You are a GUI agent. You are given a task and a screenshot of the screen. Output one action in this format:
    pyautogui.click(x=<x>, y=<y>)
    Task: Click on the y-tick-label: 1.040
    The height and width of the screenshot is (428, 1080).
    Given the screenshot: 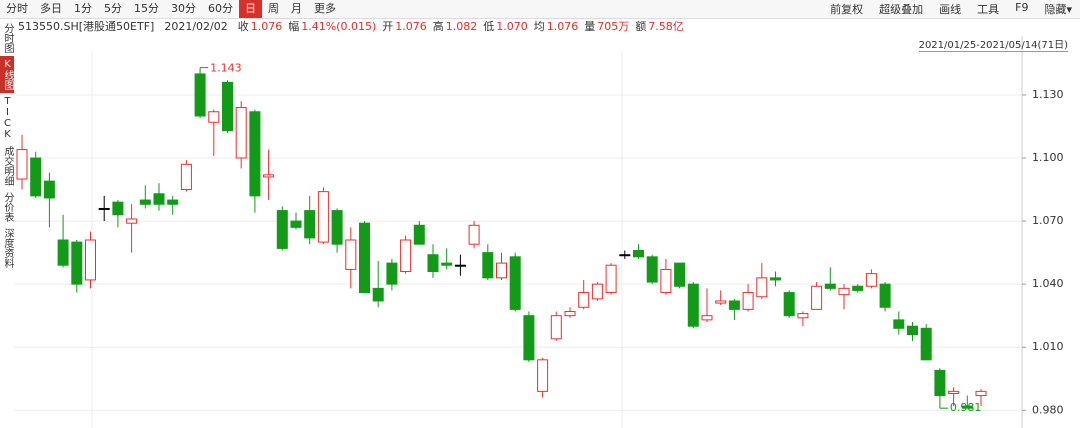 What is the action you would take?
    pyautogui.click(x=1048, y=283)
    